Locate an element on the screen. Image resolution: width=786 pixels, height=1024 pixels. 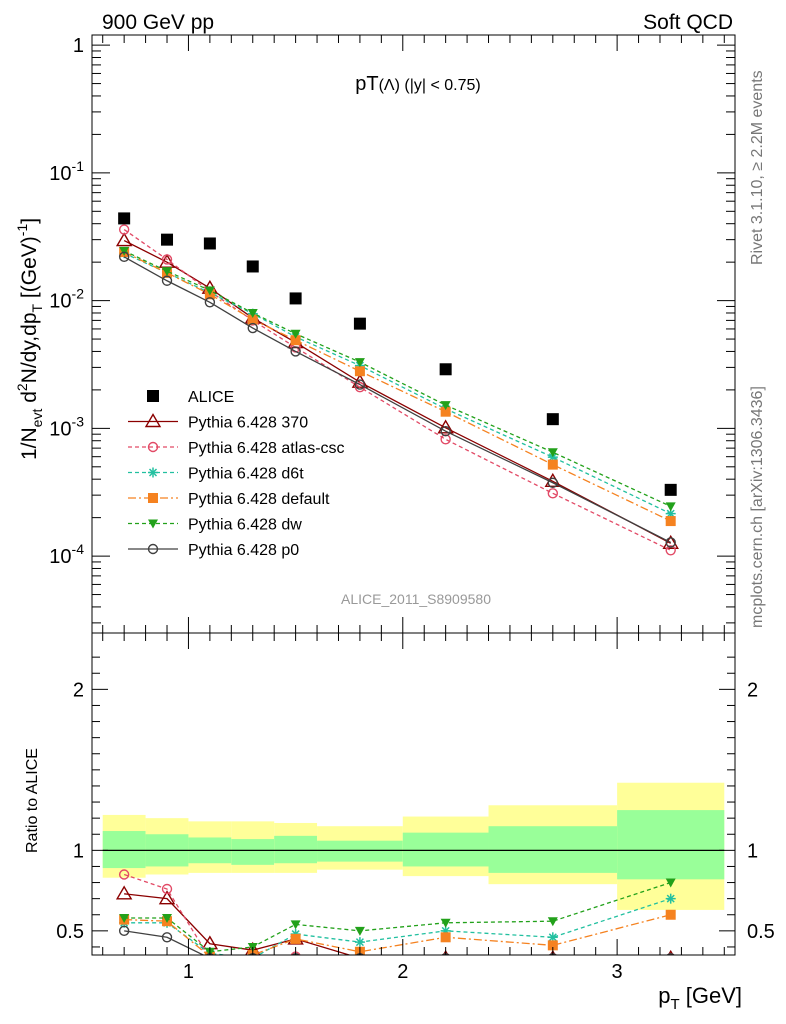
ratio-y-tick-label-right: 2 is located at coordinates (752, 690).